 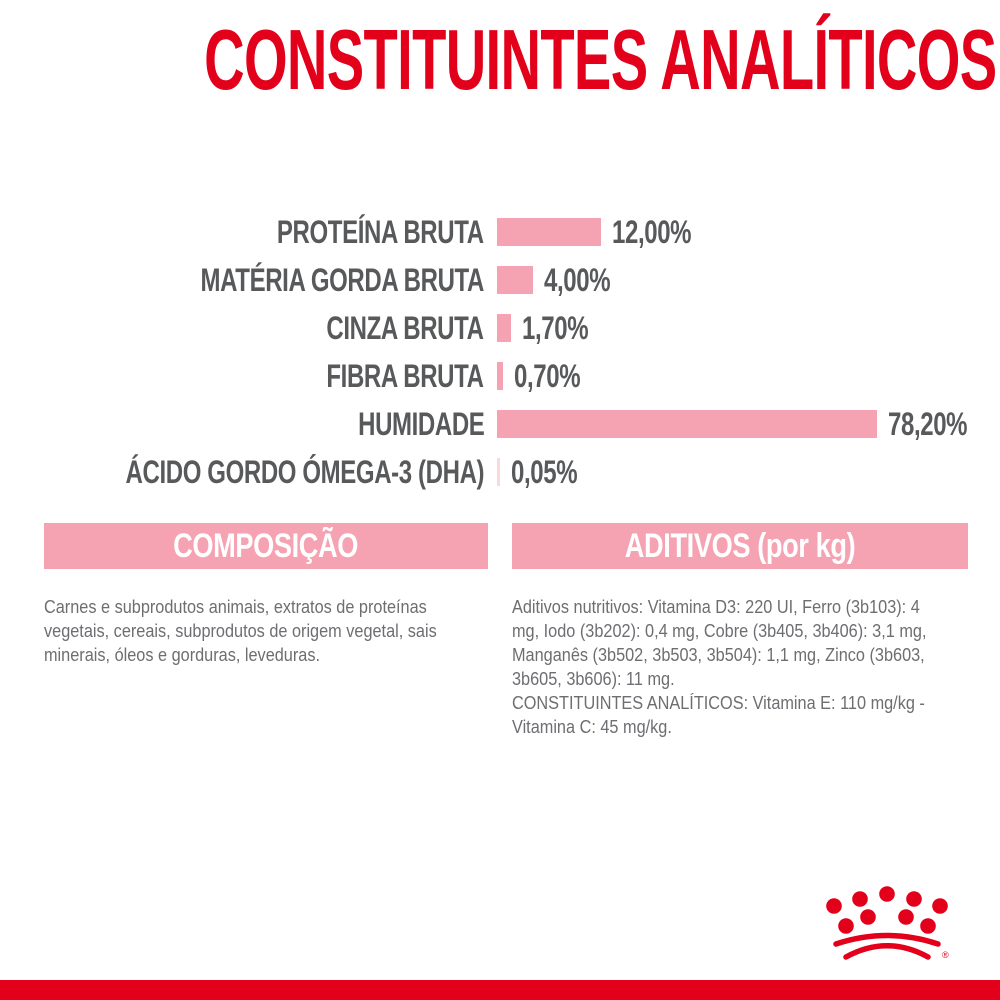 I want to click on registered-mark: ®, so click(x=945, y=955).